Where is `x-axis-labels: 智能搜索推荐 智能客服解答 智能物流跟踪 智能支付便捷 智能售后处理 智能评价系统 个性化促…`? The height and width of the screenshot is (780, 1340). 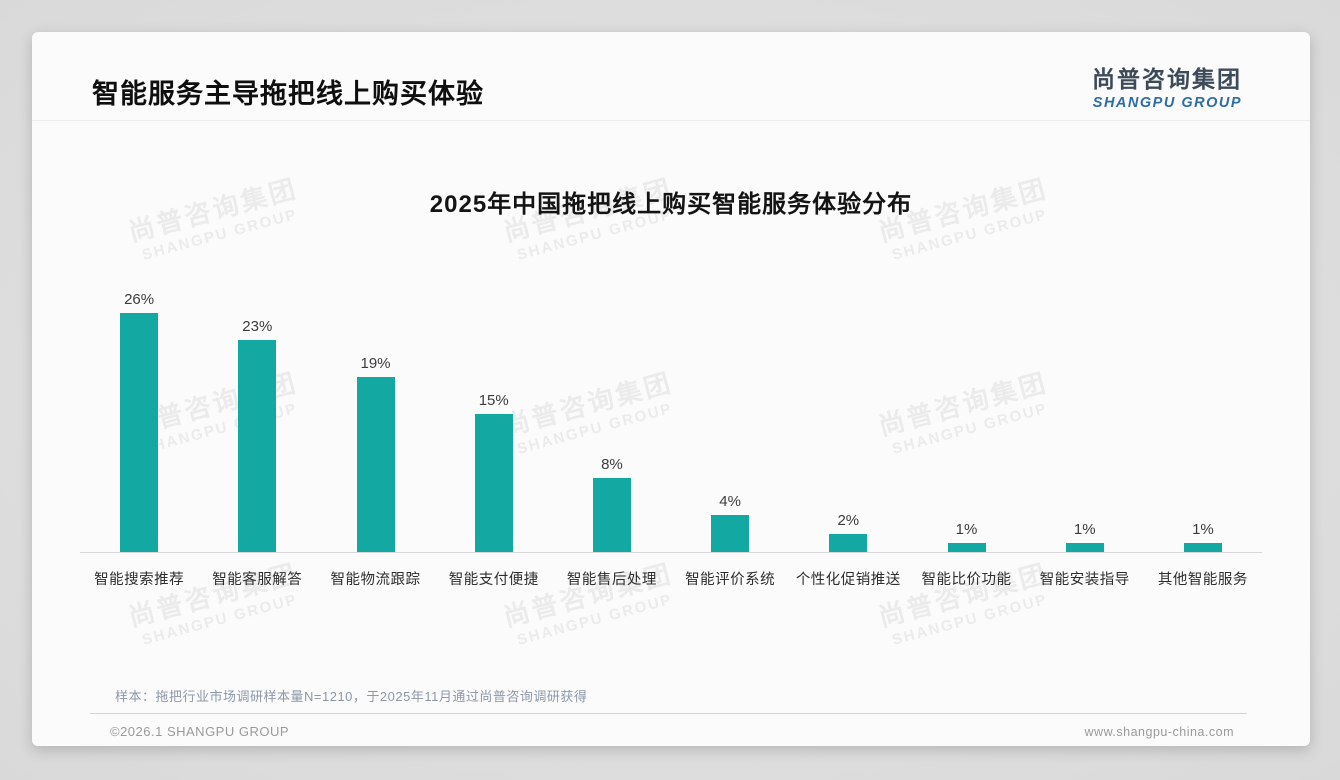
x-axis-labels: 智能搜索推荐 智能客服解答 智能物流跟踪 智能支付便捷 智能售后处理 智能评价系统 个性化促… is located at coordinates (671, 578).